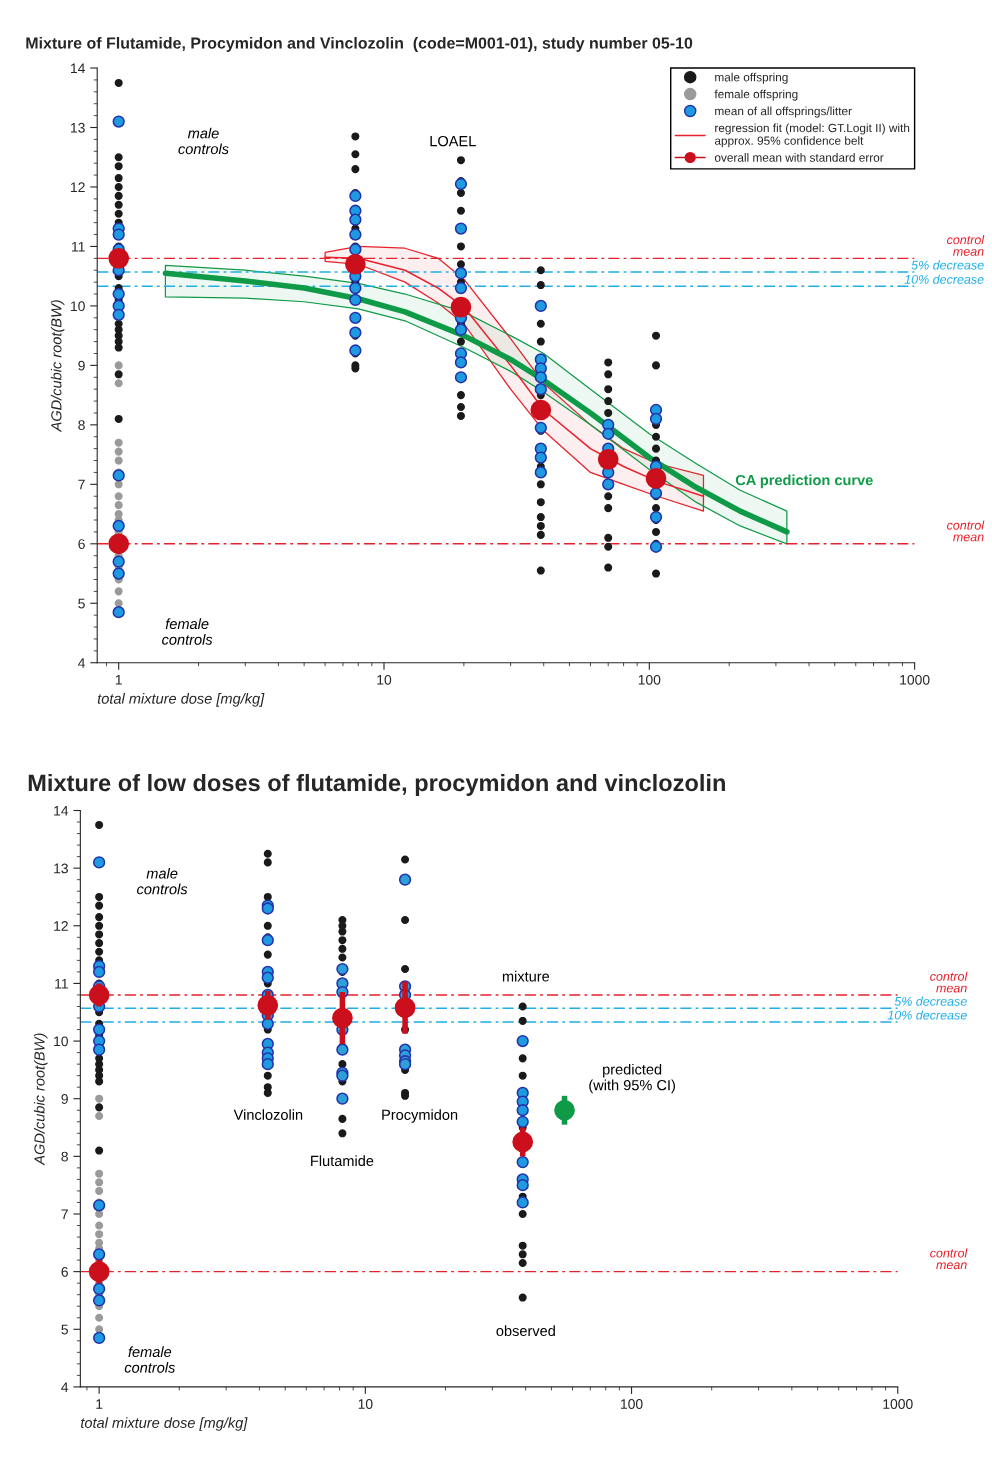 The image size is (992, 1463). I want to click on chart-title: Mixture of low doses of flutamide, procymidon and vinclozolin, so click(376, 784).